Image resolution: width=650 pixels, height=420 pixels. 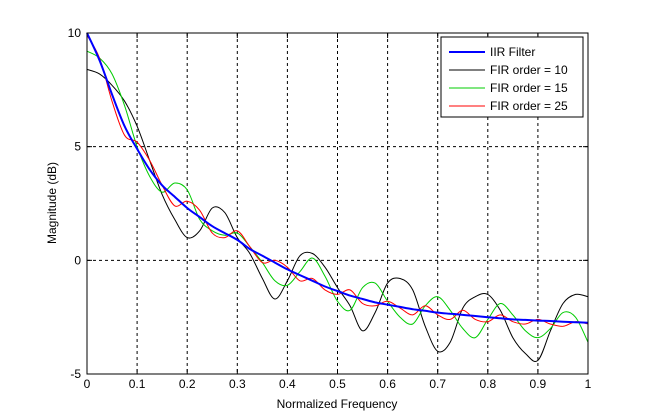 I want to click on y-axis-label: Magnitude (dB), so click(x=52, y=203).